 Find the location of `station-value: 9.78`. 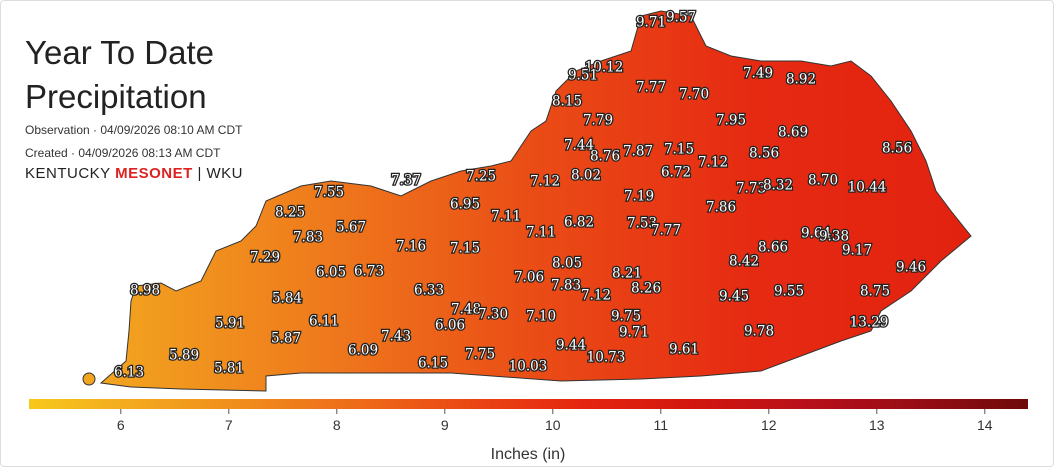

station-value: 9.78 is located at coordinates (759, 332).